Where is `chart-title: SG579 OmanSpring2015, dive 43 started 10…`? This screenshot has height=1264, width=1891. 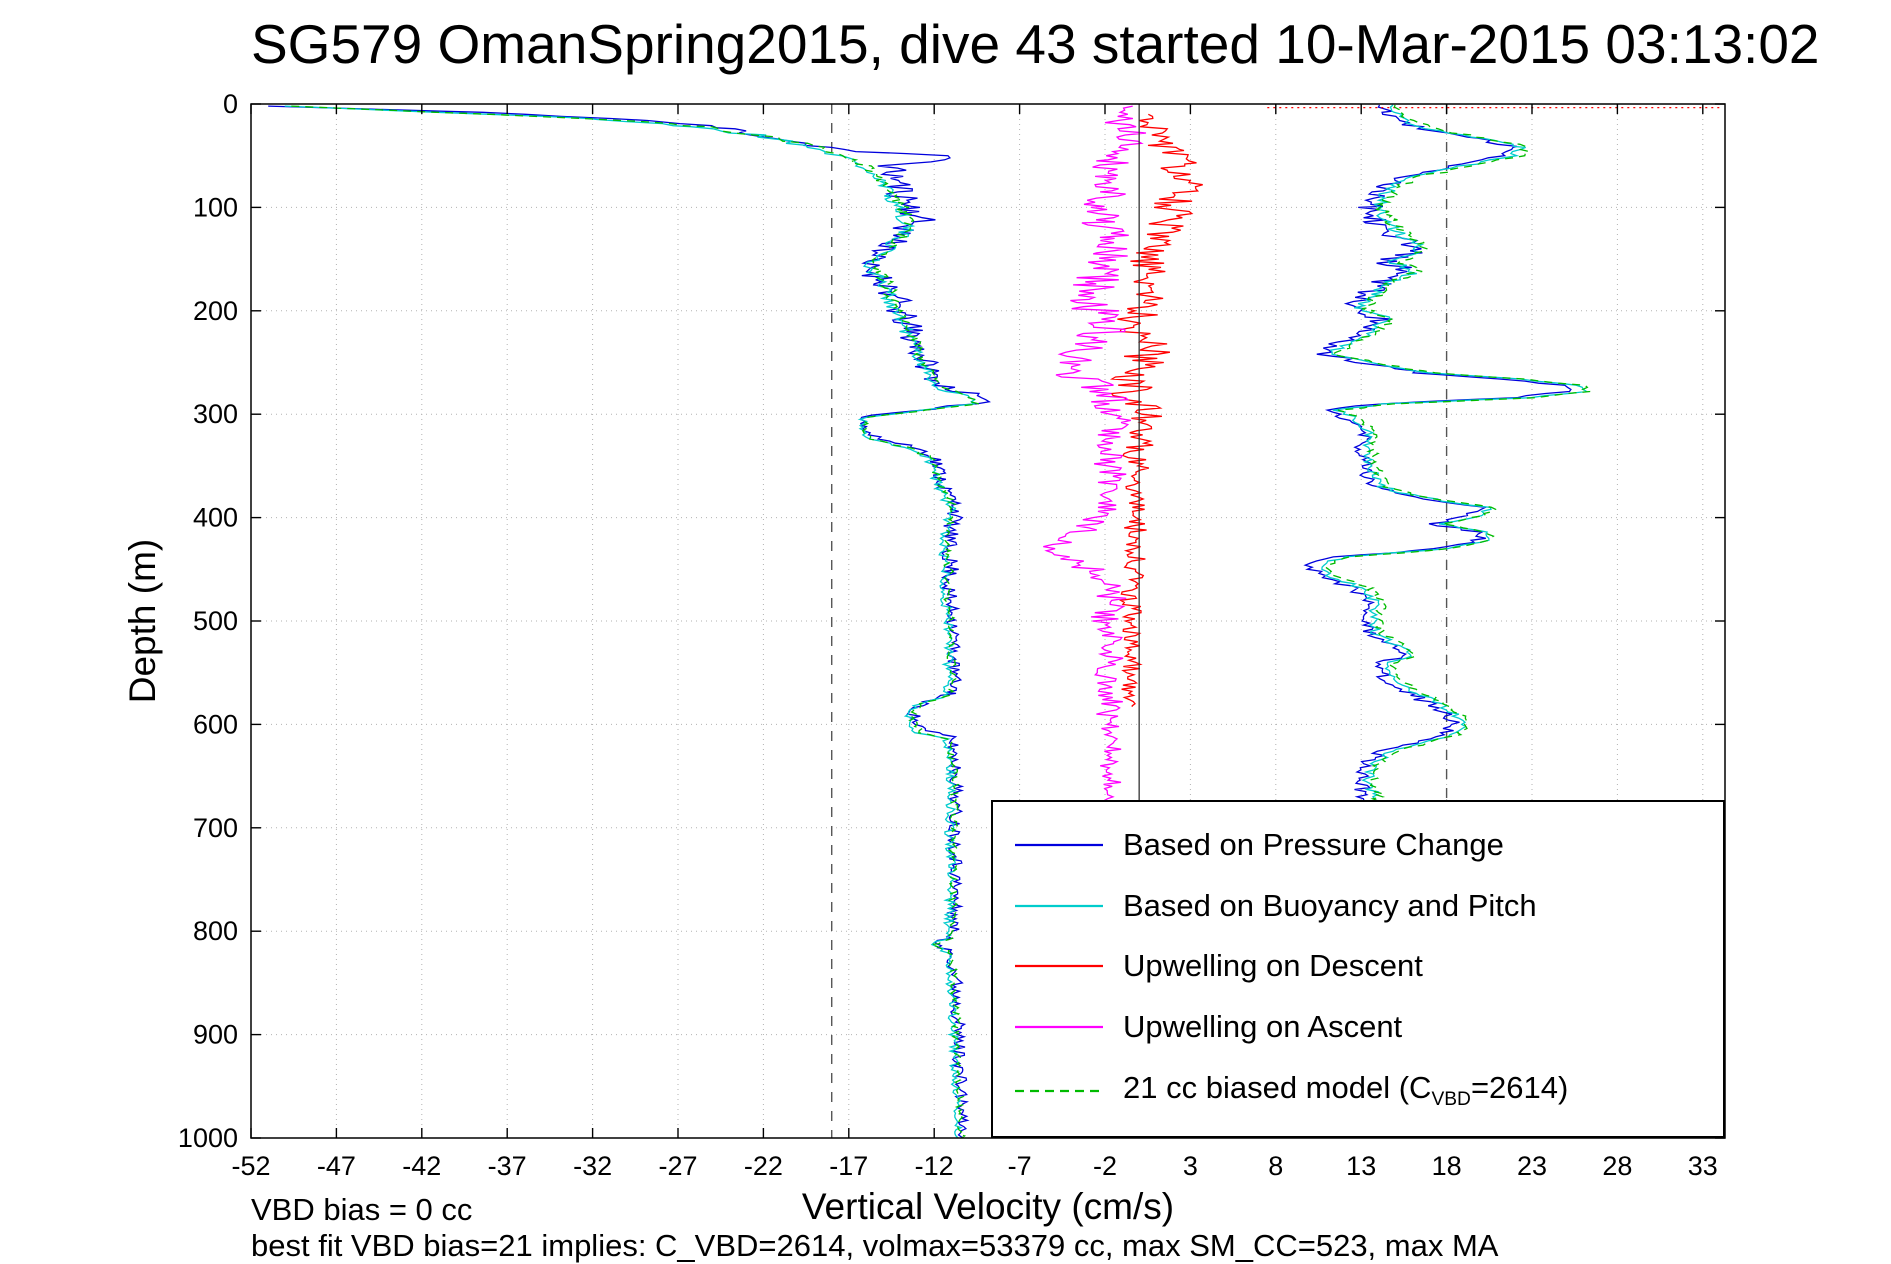
chart-title: SG579 OmanSpring2015, dive 43 started 10… is located at coordinates (1035, 44).